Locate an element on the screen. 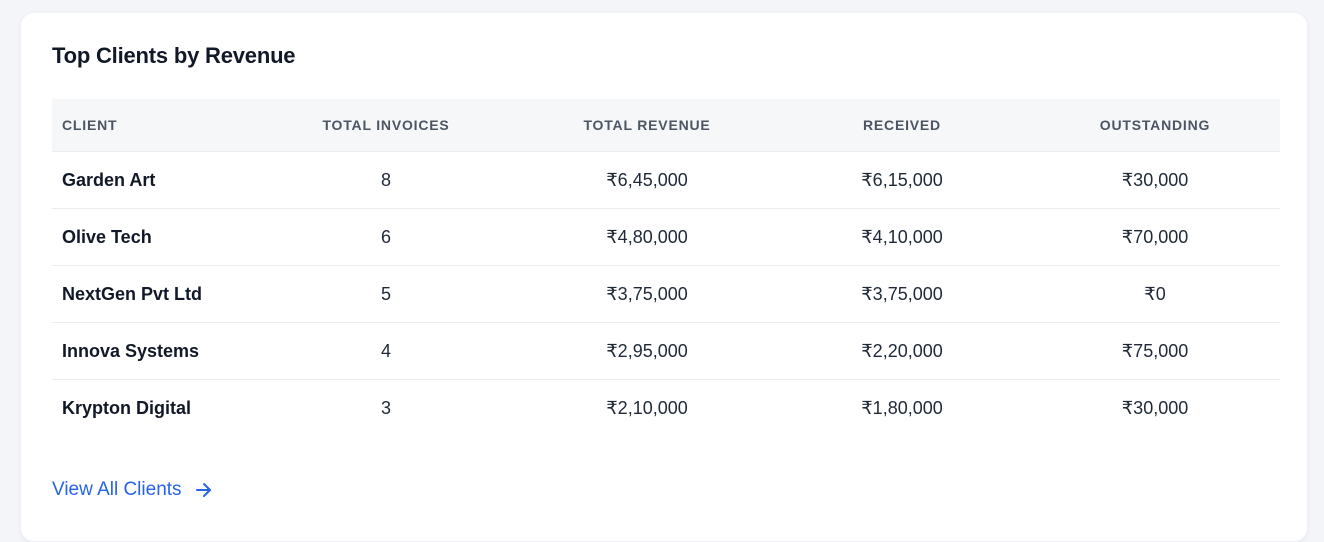  cell-total-invoices: 6 is located at coordinates (386, 237).